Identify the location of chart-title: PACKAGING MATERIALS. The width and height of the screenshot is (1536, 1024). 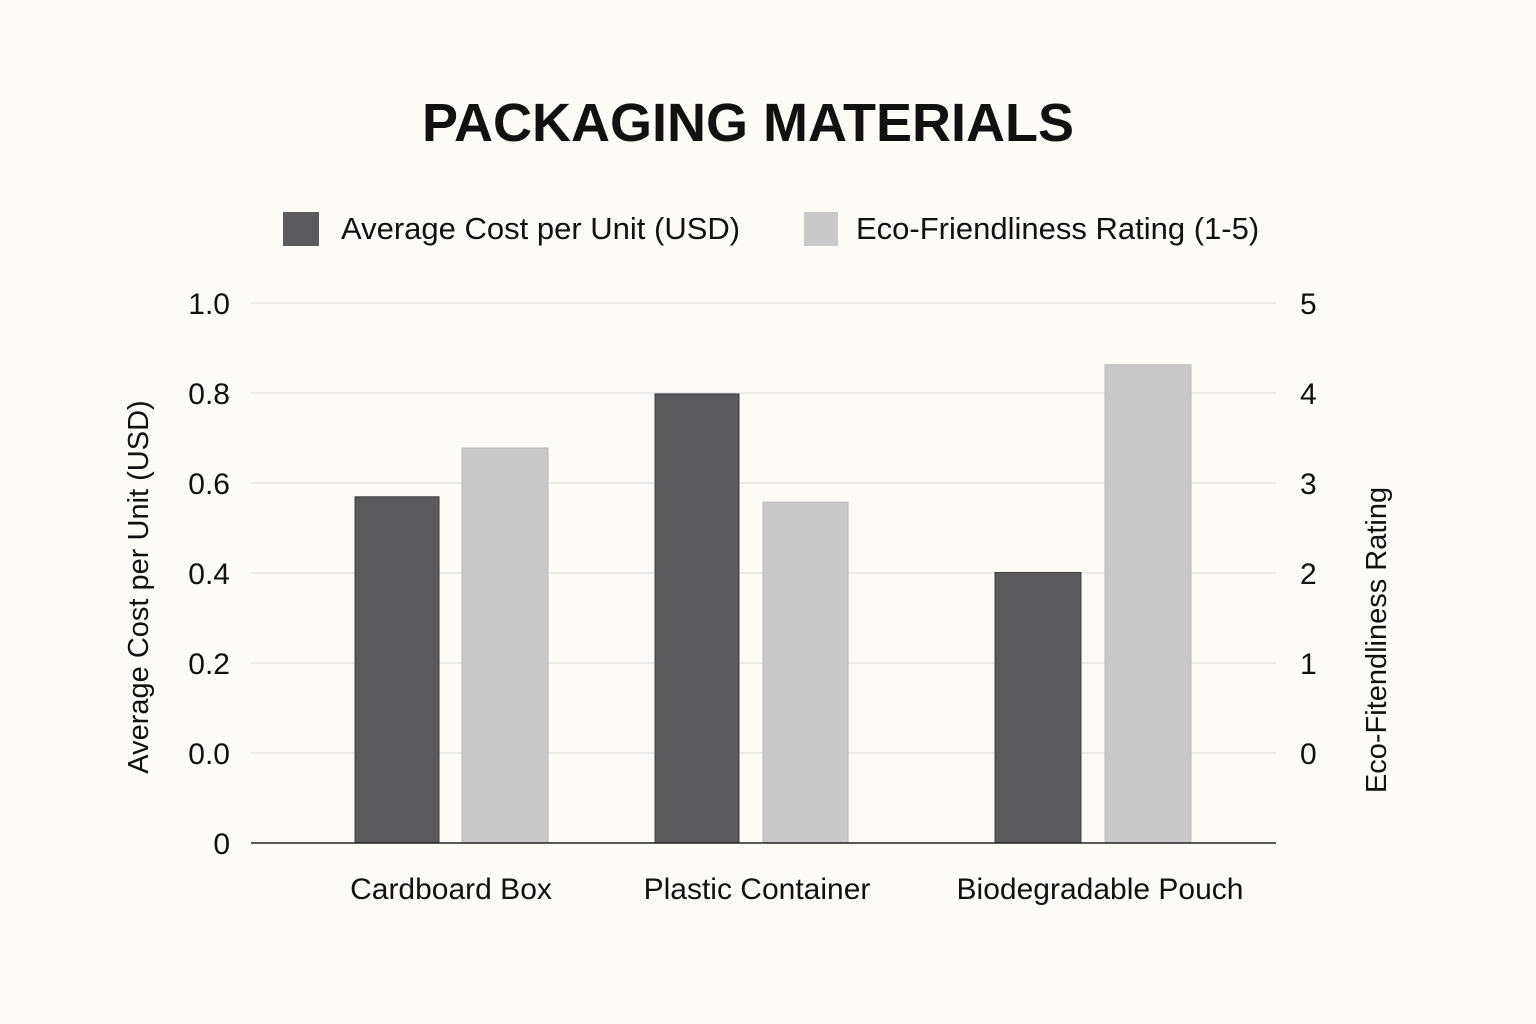
(748, 123).